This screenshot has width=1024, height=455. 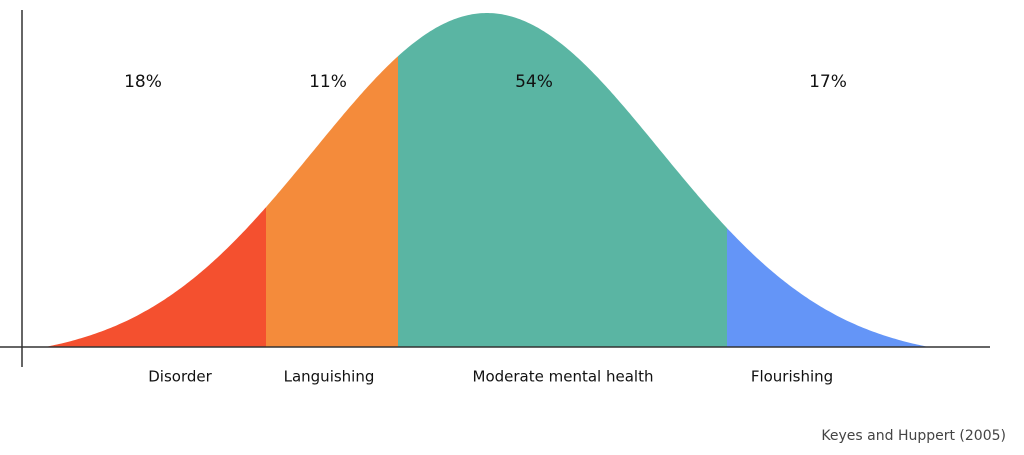 I want to click on source: Keyes and Huppert (2005), so click(x=913, y=436).